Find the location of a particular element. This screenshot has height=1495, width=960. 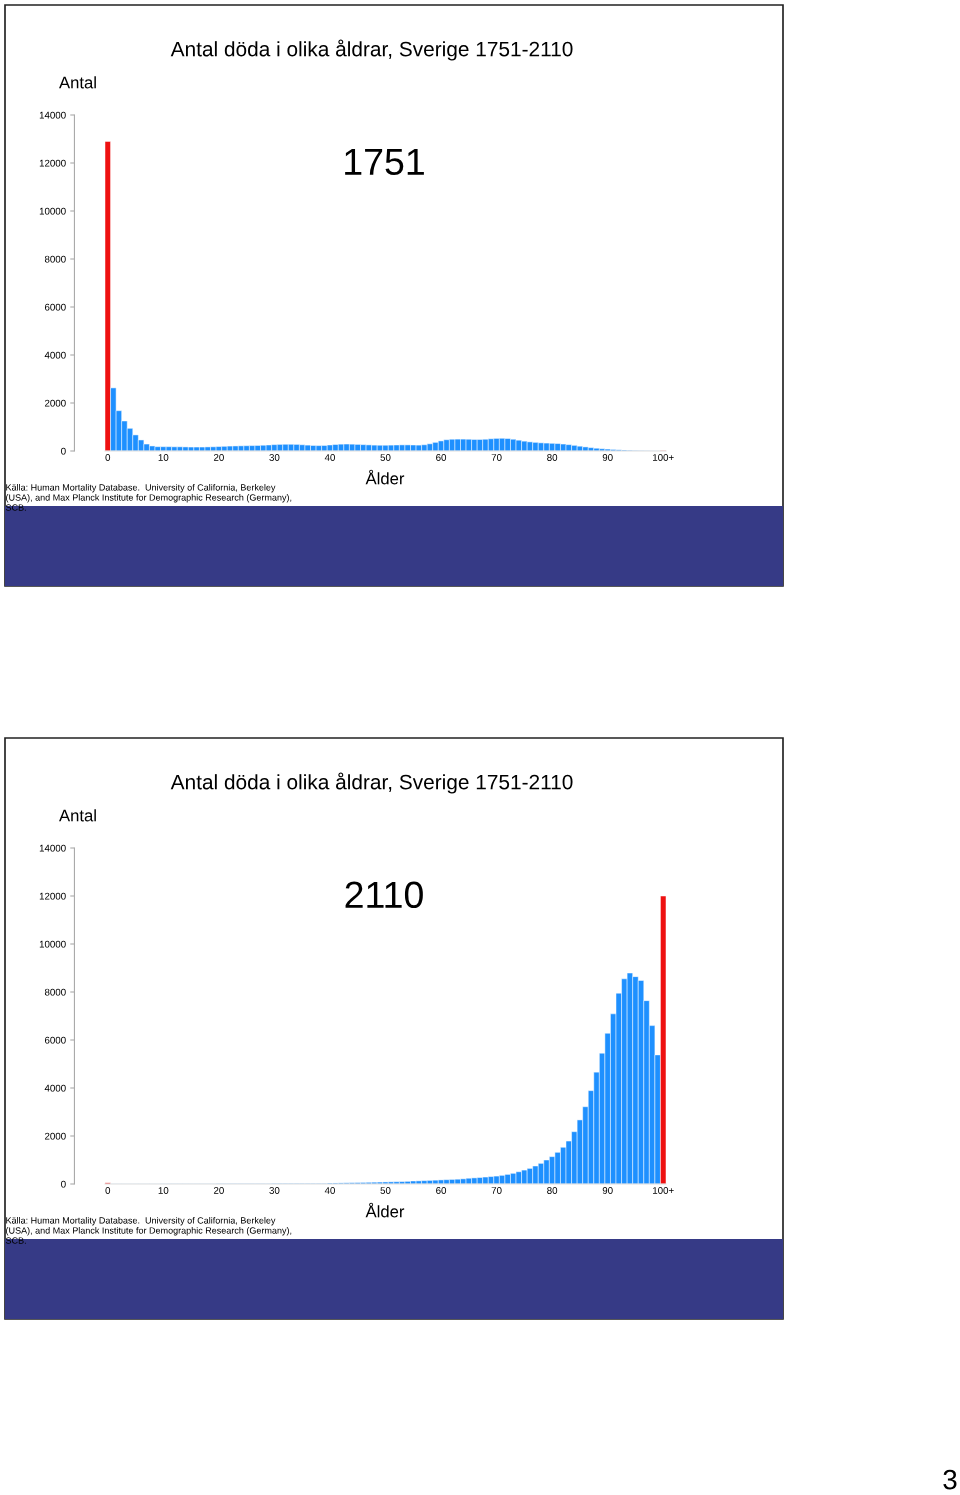

text: 3 is located at coordinates (950, 1479).